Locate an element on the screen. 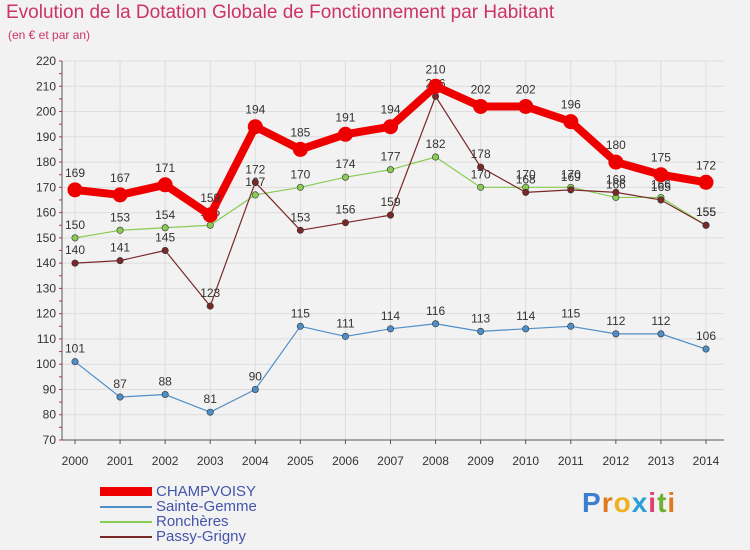 This screenshot has height=550, width=750. y-tick-label: 70 is located at coordinates (50, 440).